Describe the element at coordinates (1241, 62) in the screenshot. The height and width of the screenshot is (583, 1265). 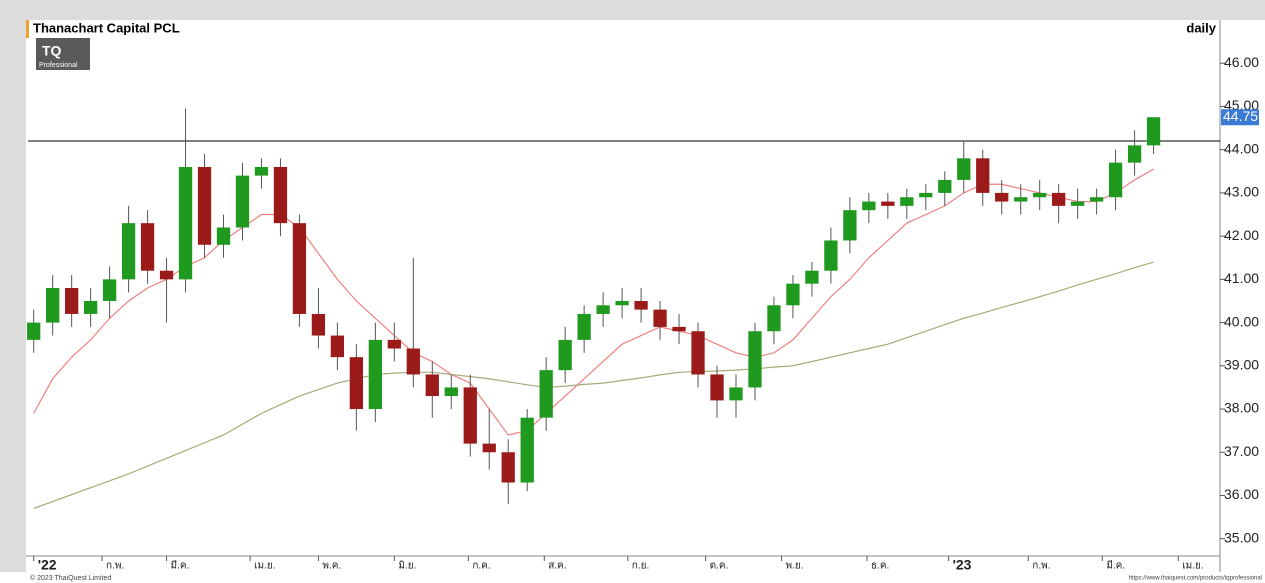
I see `y-tick-label: 46.00` at that location.